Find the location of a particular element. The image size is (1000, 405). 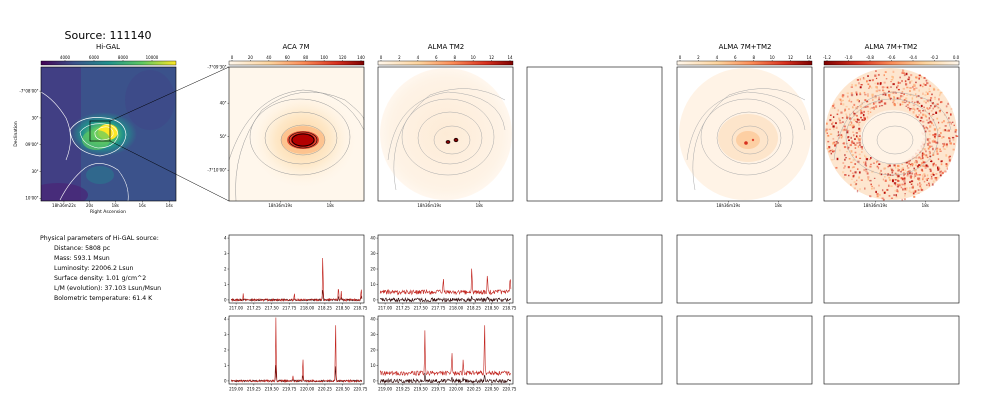

colorbar-tick-label: 0.0 is located at coordinates (956, 57).